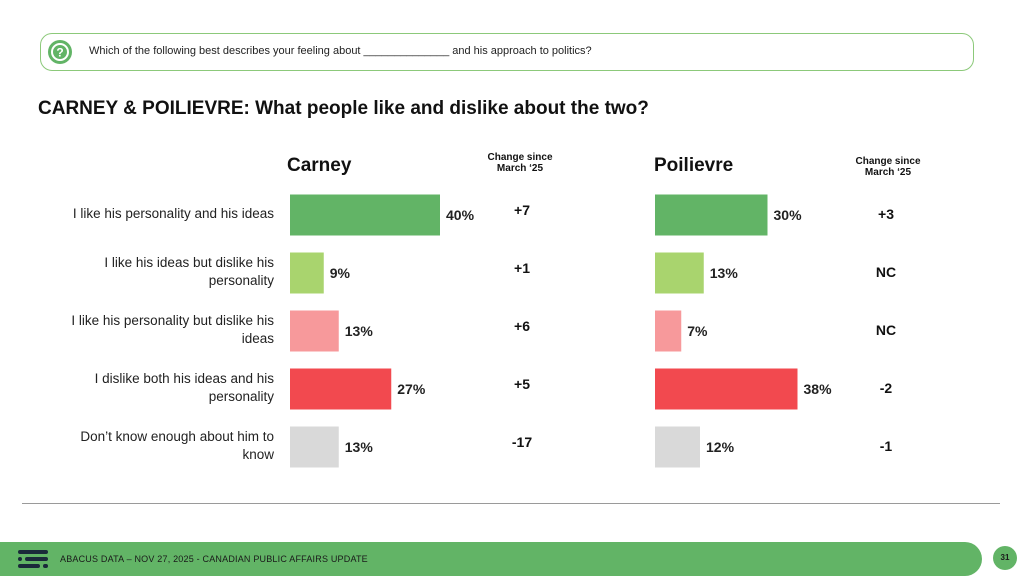 This screenshot has width=1024, height=576. What do you see at coordinates (522, 442) in the screenshot?
I see `change-value-carney: -17` at bounding box center [522, 442].